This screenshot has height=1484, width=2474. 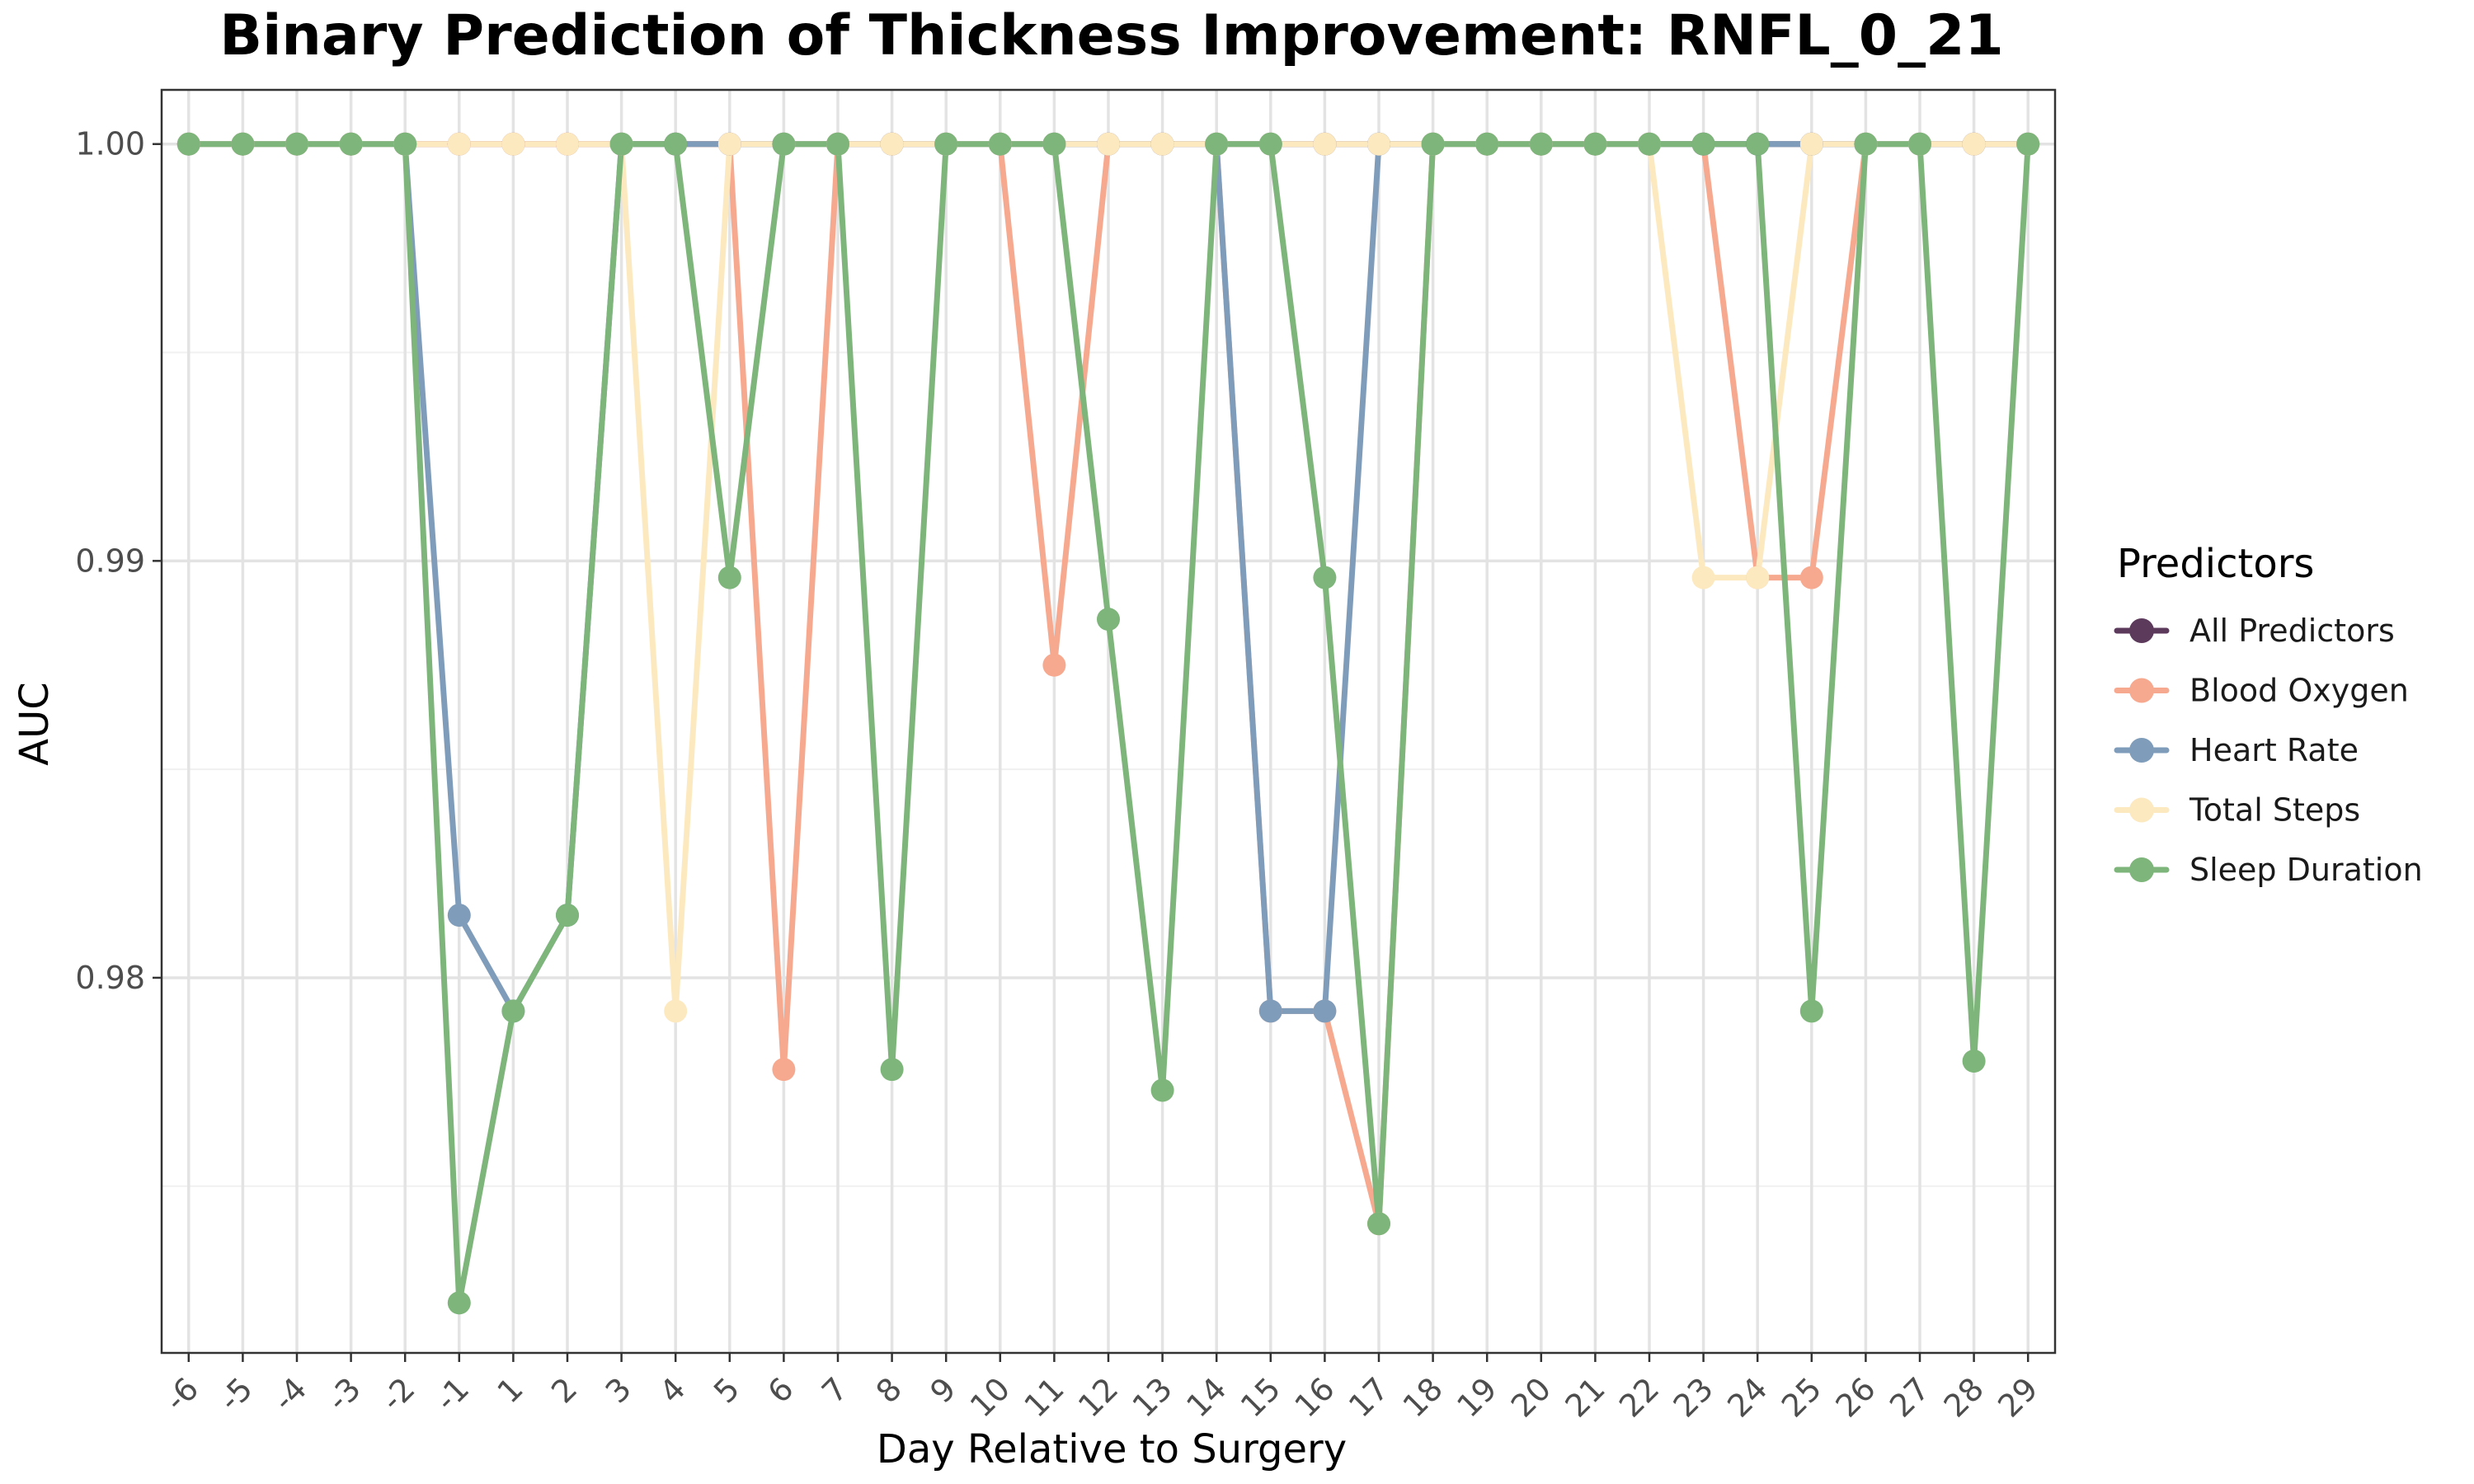 I want to click on x-tick-label: 16, so click(x=1314, y=1397).